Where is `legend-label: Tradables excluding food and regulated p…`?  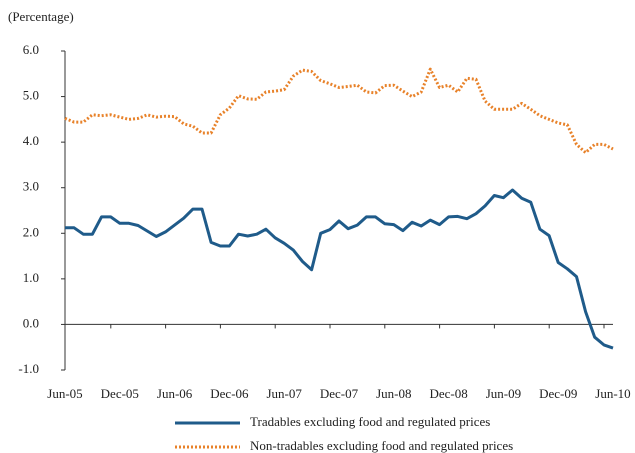
legend-label: Tradables excluding food and regulated p… is located at coordinates (370, 421).